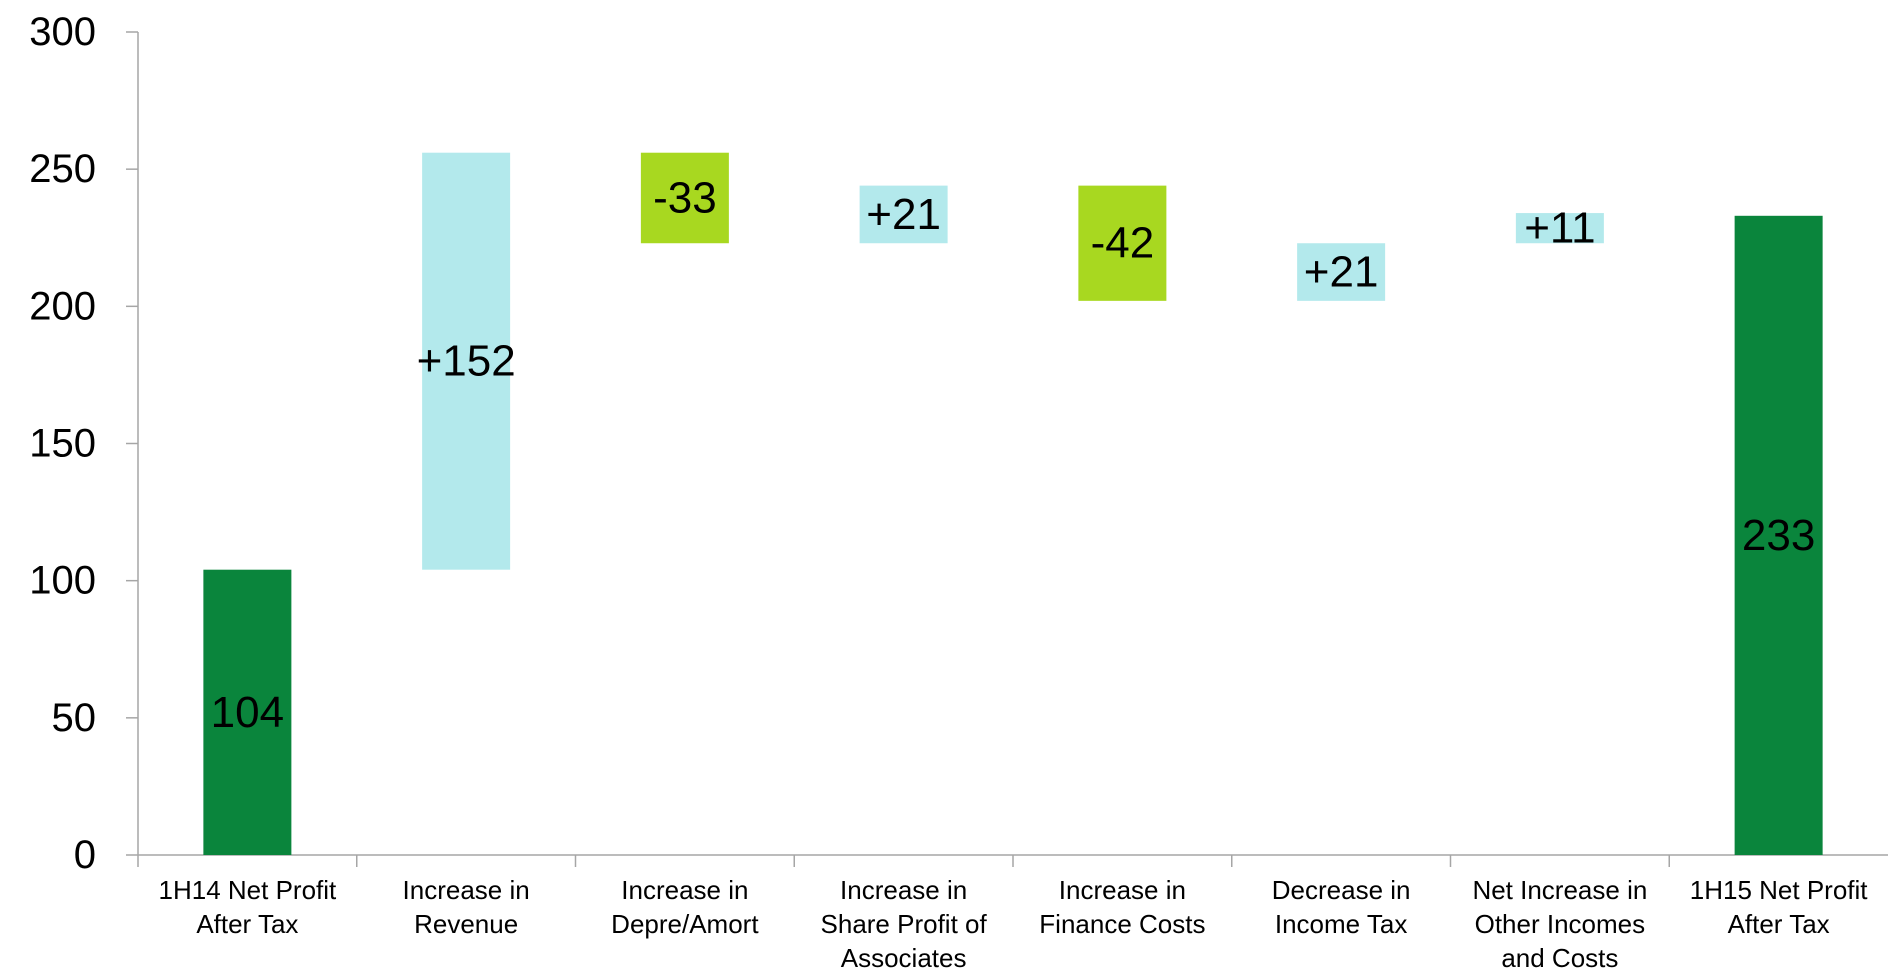 The image size is (1888, 969). I want to click on bar-value-label: +11, so click(1559, 228).